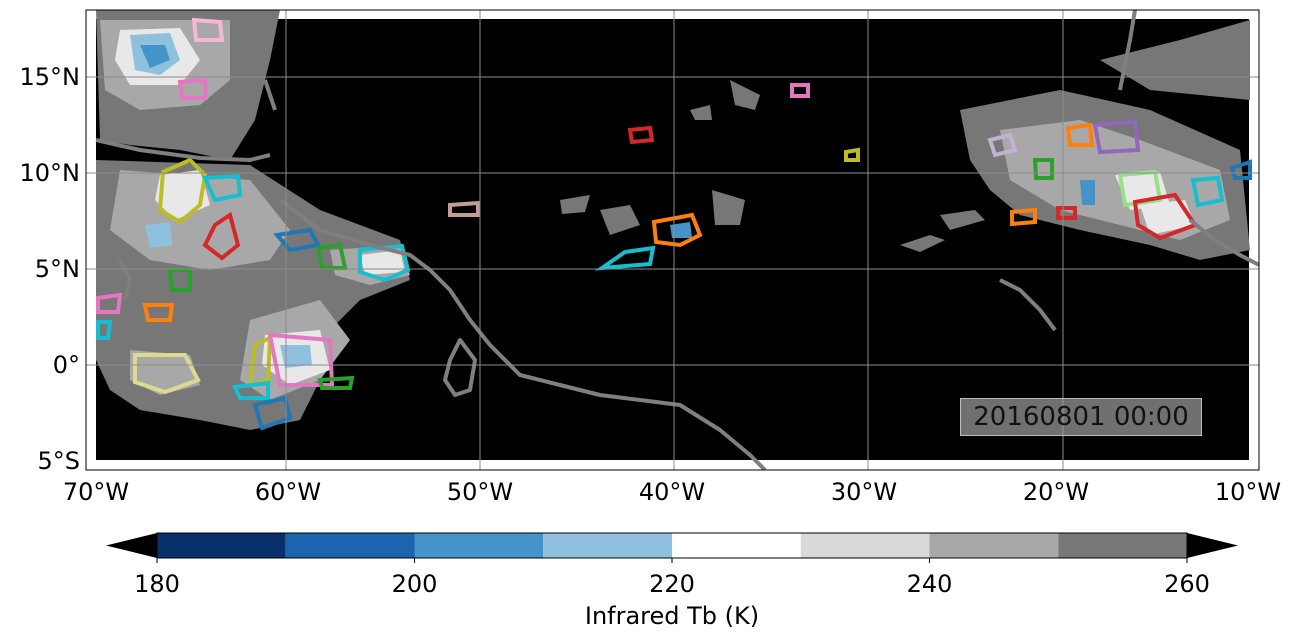  What do you see at coordinates (50, 77) in the screenshot?
I see `lat-tick-label: 15°N` at bounding box center [50, 77].